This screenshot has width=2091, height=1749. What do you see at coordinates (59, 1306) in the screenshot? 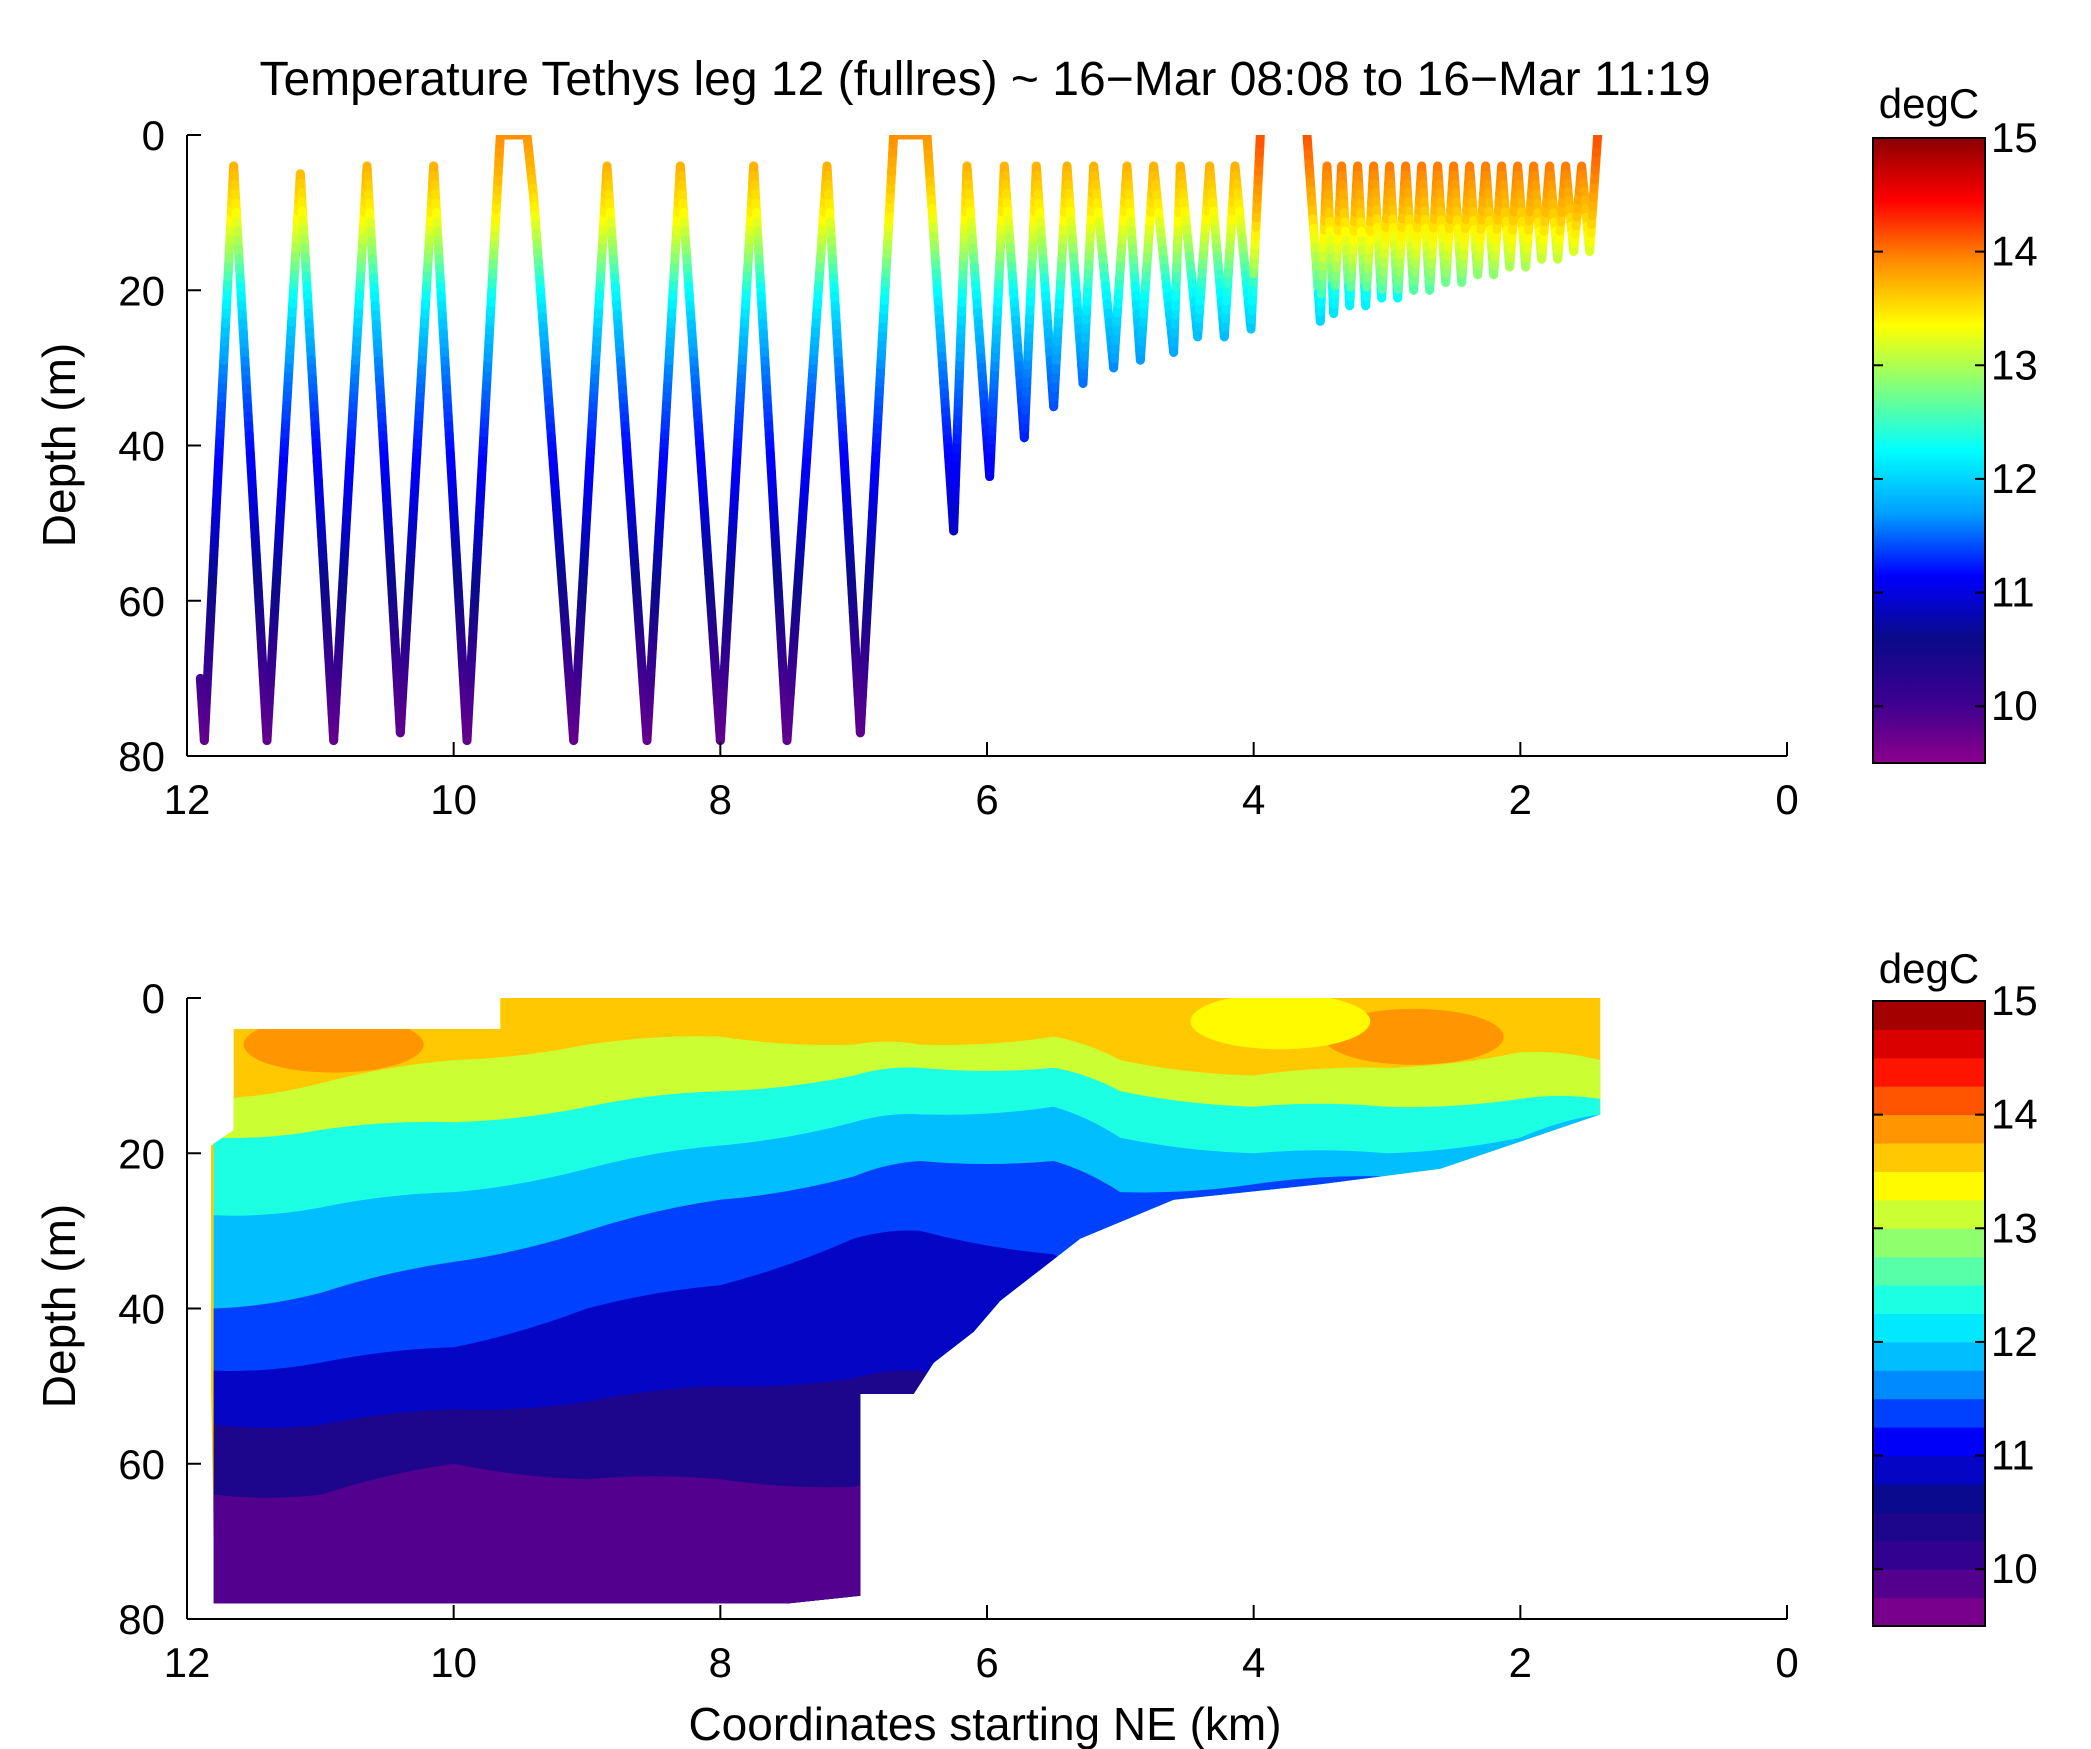
I see `bottom-ylabel: Depth (m)` at bounding box center [59, 1306].